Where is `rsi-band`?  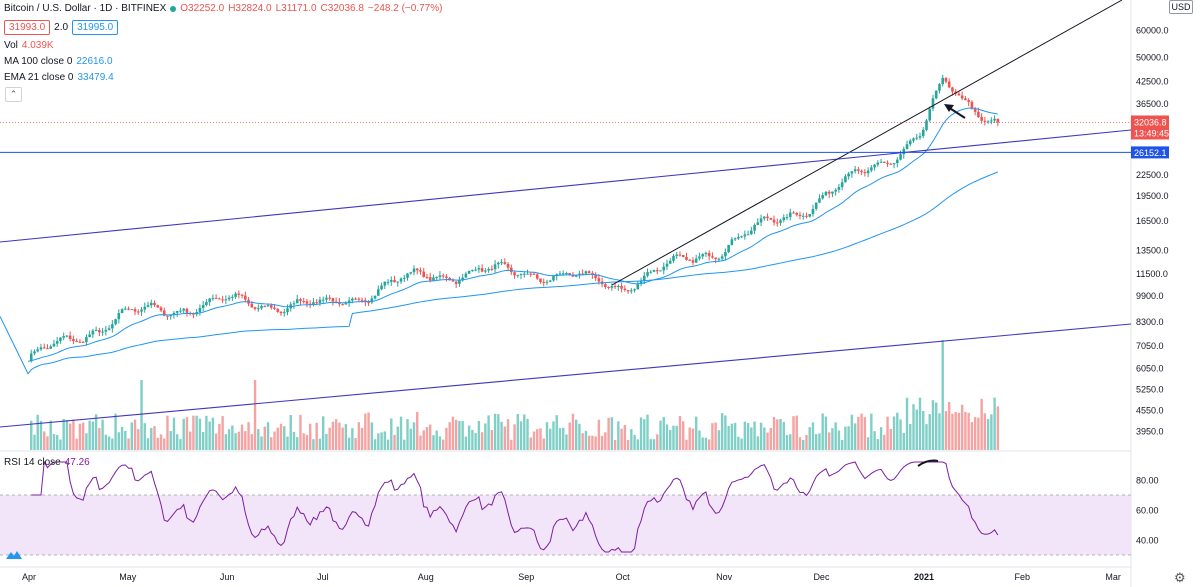
rsi-band is located at coordinates (565, 525).